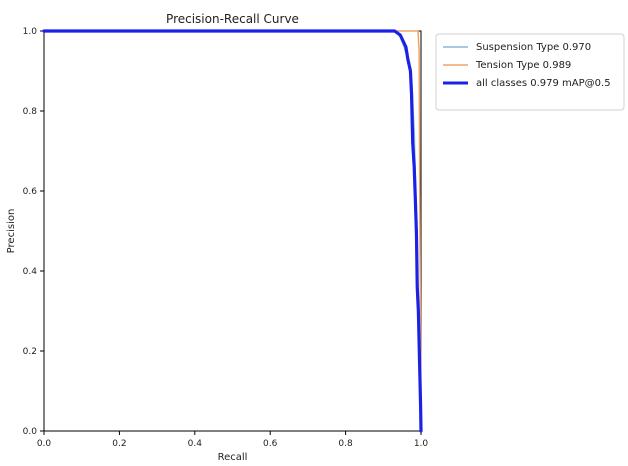  Describe the element at coordinates (119, 444) in the screenshot. I see `x-tick-label: 0.2` at that location.